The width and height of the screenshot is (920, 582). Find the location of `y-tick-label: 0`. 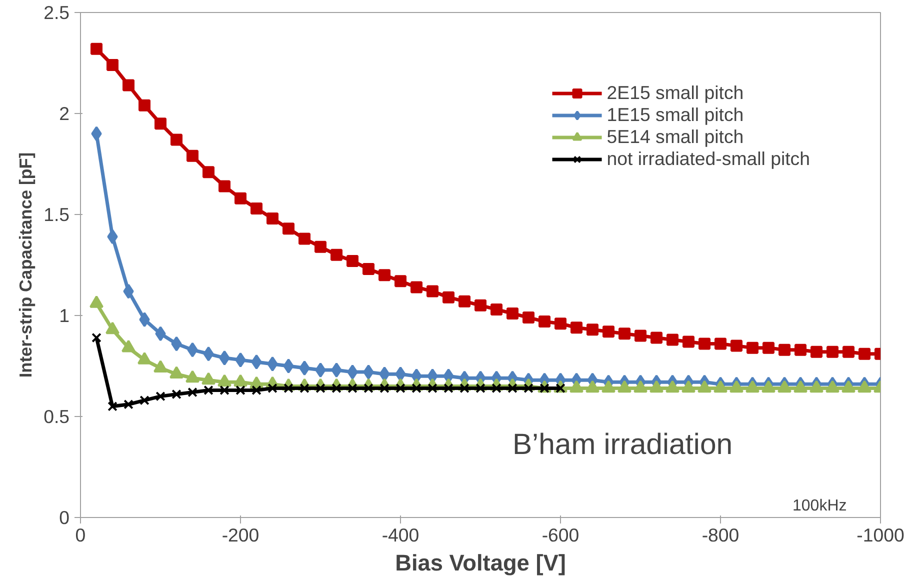

y-tick-label: 0 is located at coordinates (64, 517).